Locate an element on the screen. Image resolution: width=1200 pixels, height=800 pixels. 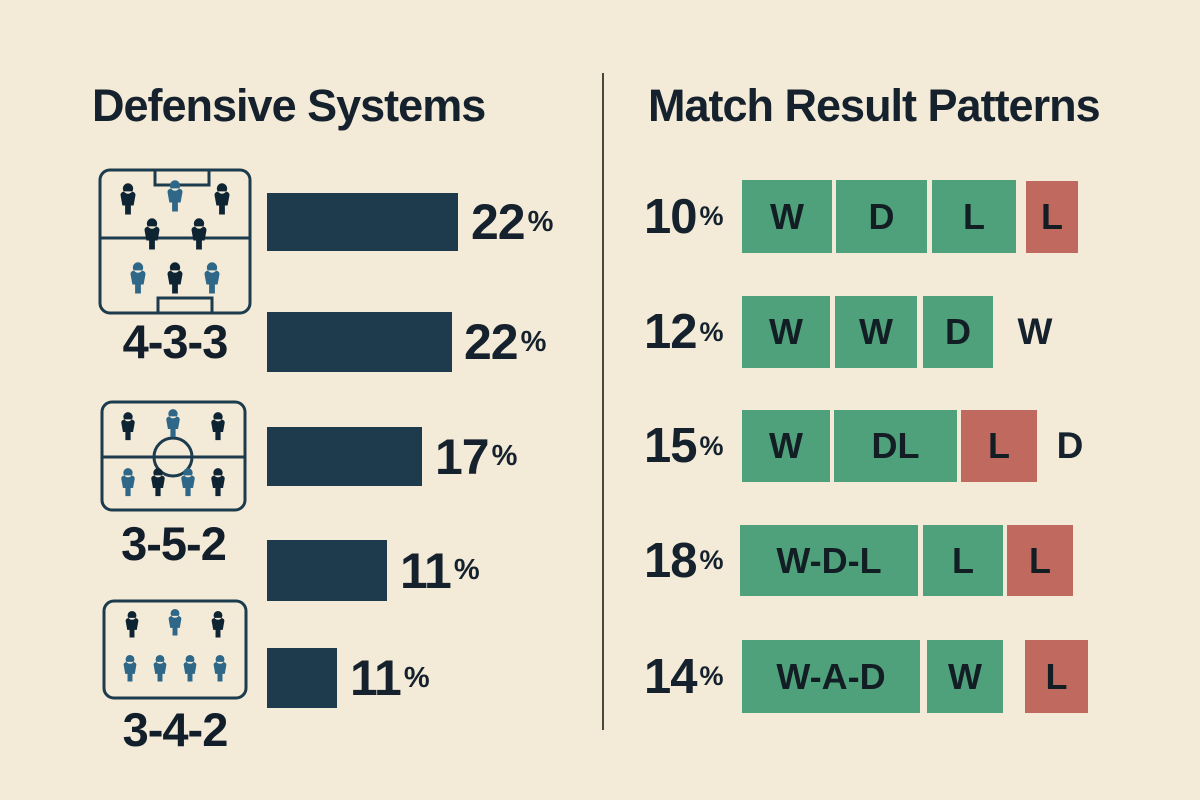
tile-letter: DL is located at coordinates (895, 445).